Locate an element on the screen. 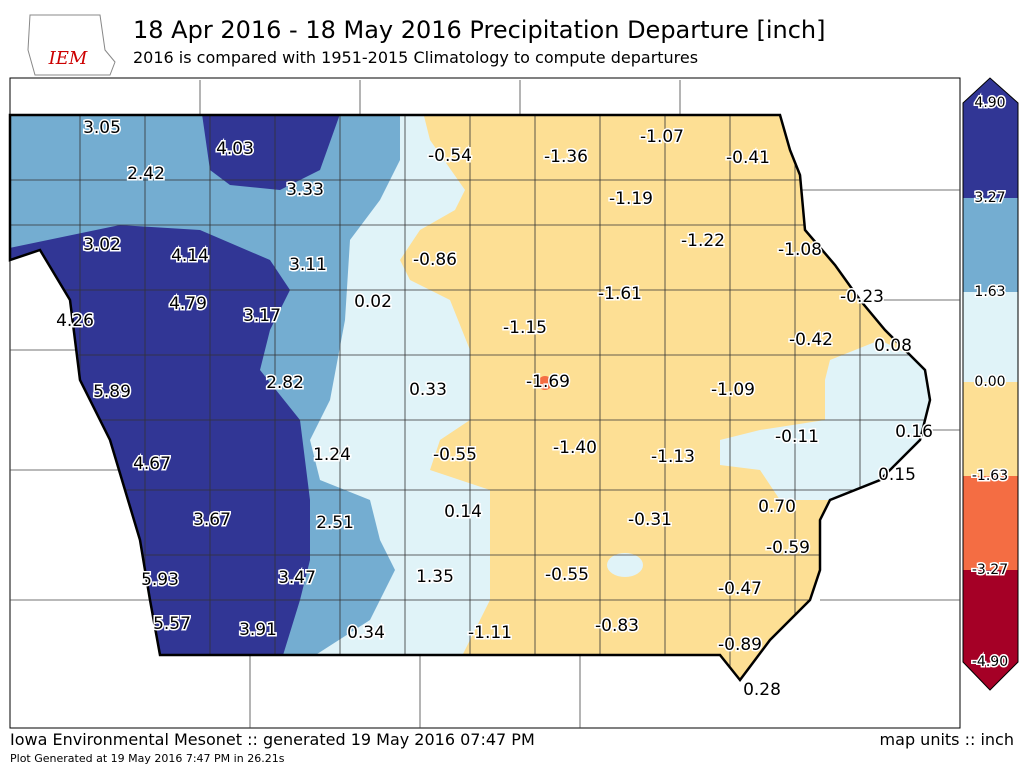 This screenshot has height=772, width=1024. station-value: -1.08 is located at coordinates (800, 250).